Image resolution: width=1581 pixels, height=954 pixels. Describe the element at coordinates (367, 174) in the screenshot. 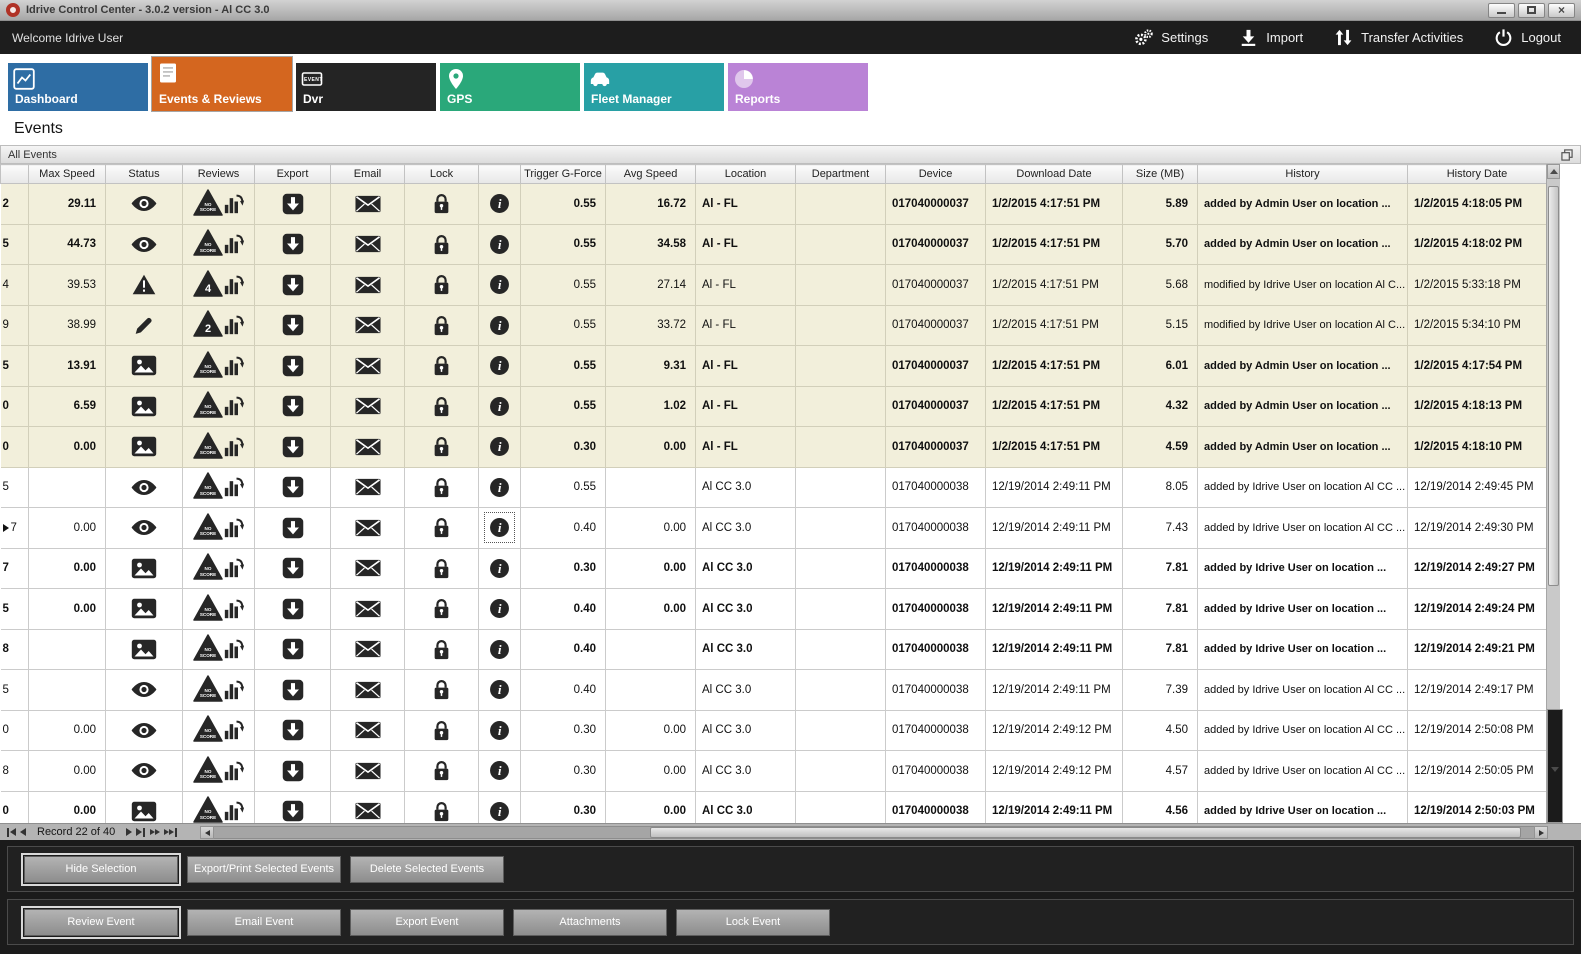

I see `column-header-email: Email` at that location.